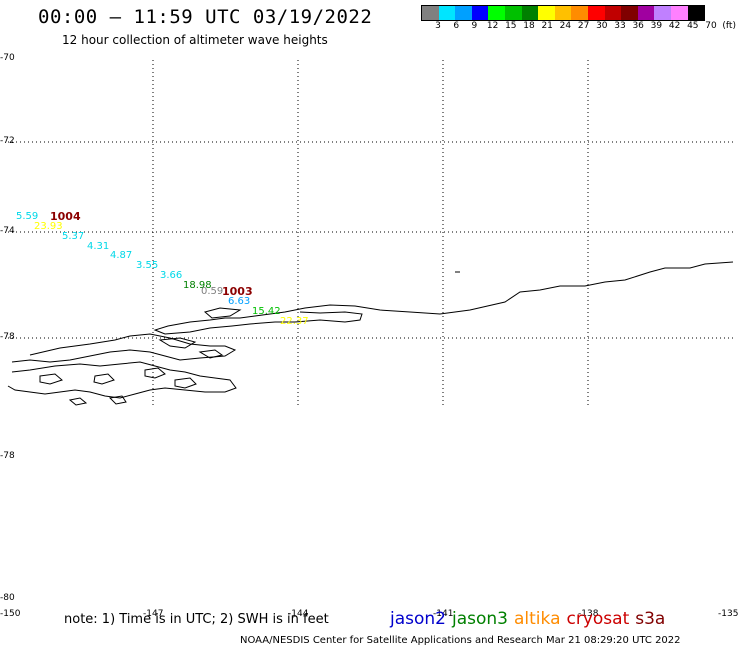 The image size is (740, 650). I want to click on wave-height-value: 5.37, so click(73, 236).